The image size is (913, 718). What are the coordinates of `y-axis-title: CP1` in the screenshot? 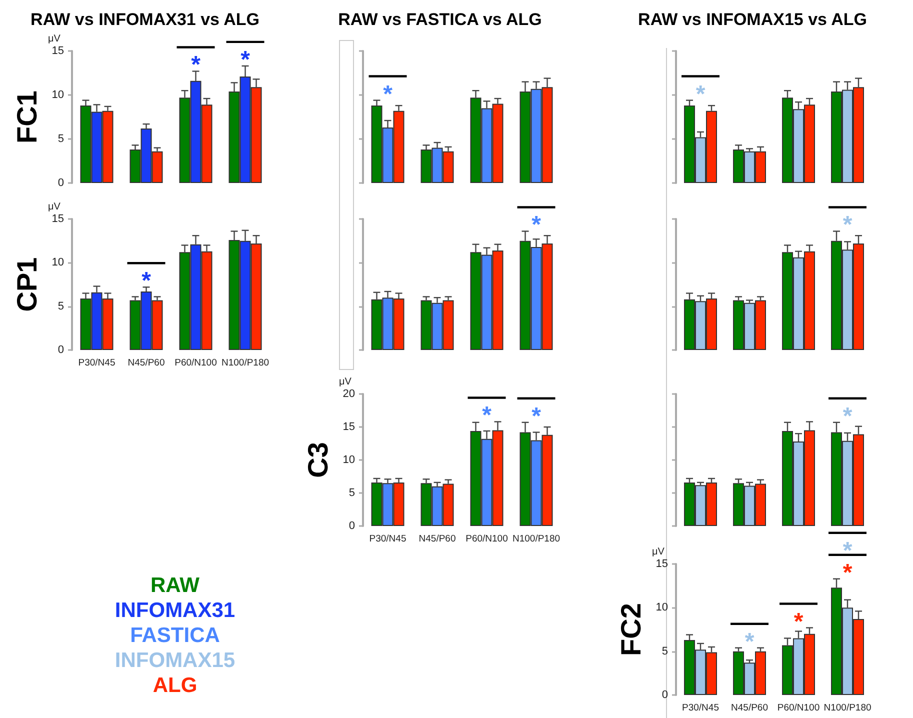 It's located at (26, 284).